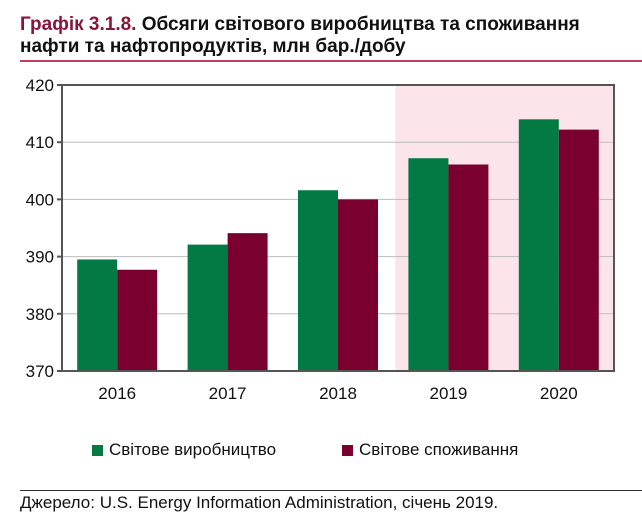 This screenshot has width=642, height=523. I want to click on y-tick-label: 390, so click(40, 257).